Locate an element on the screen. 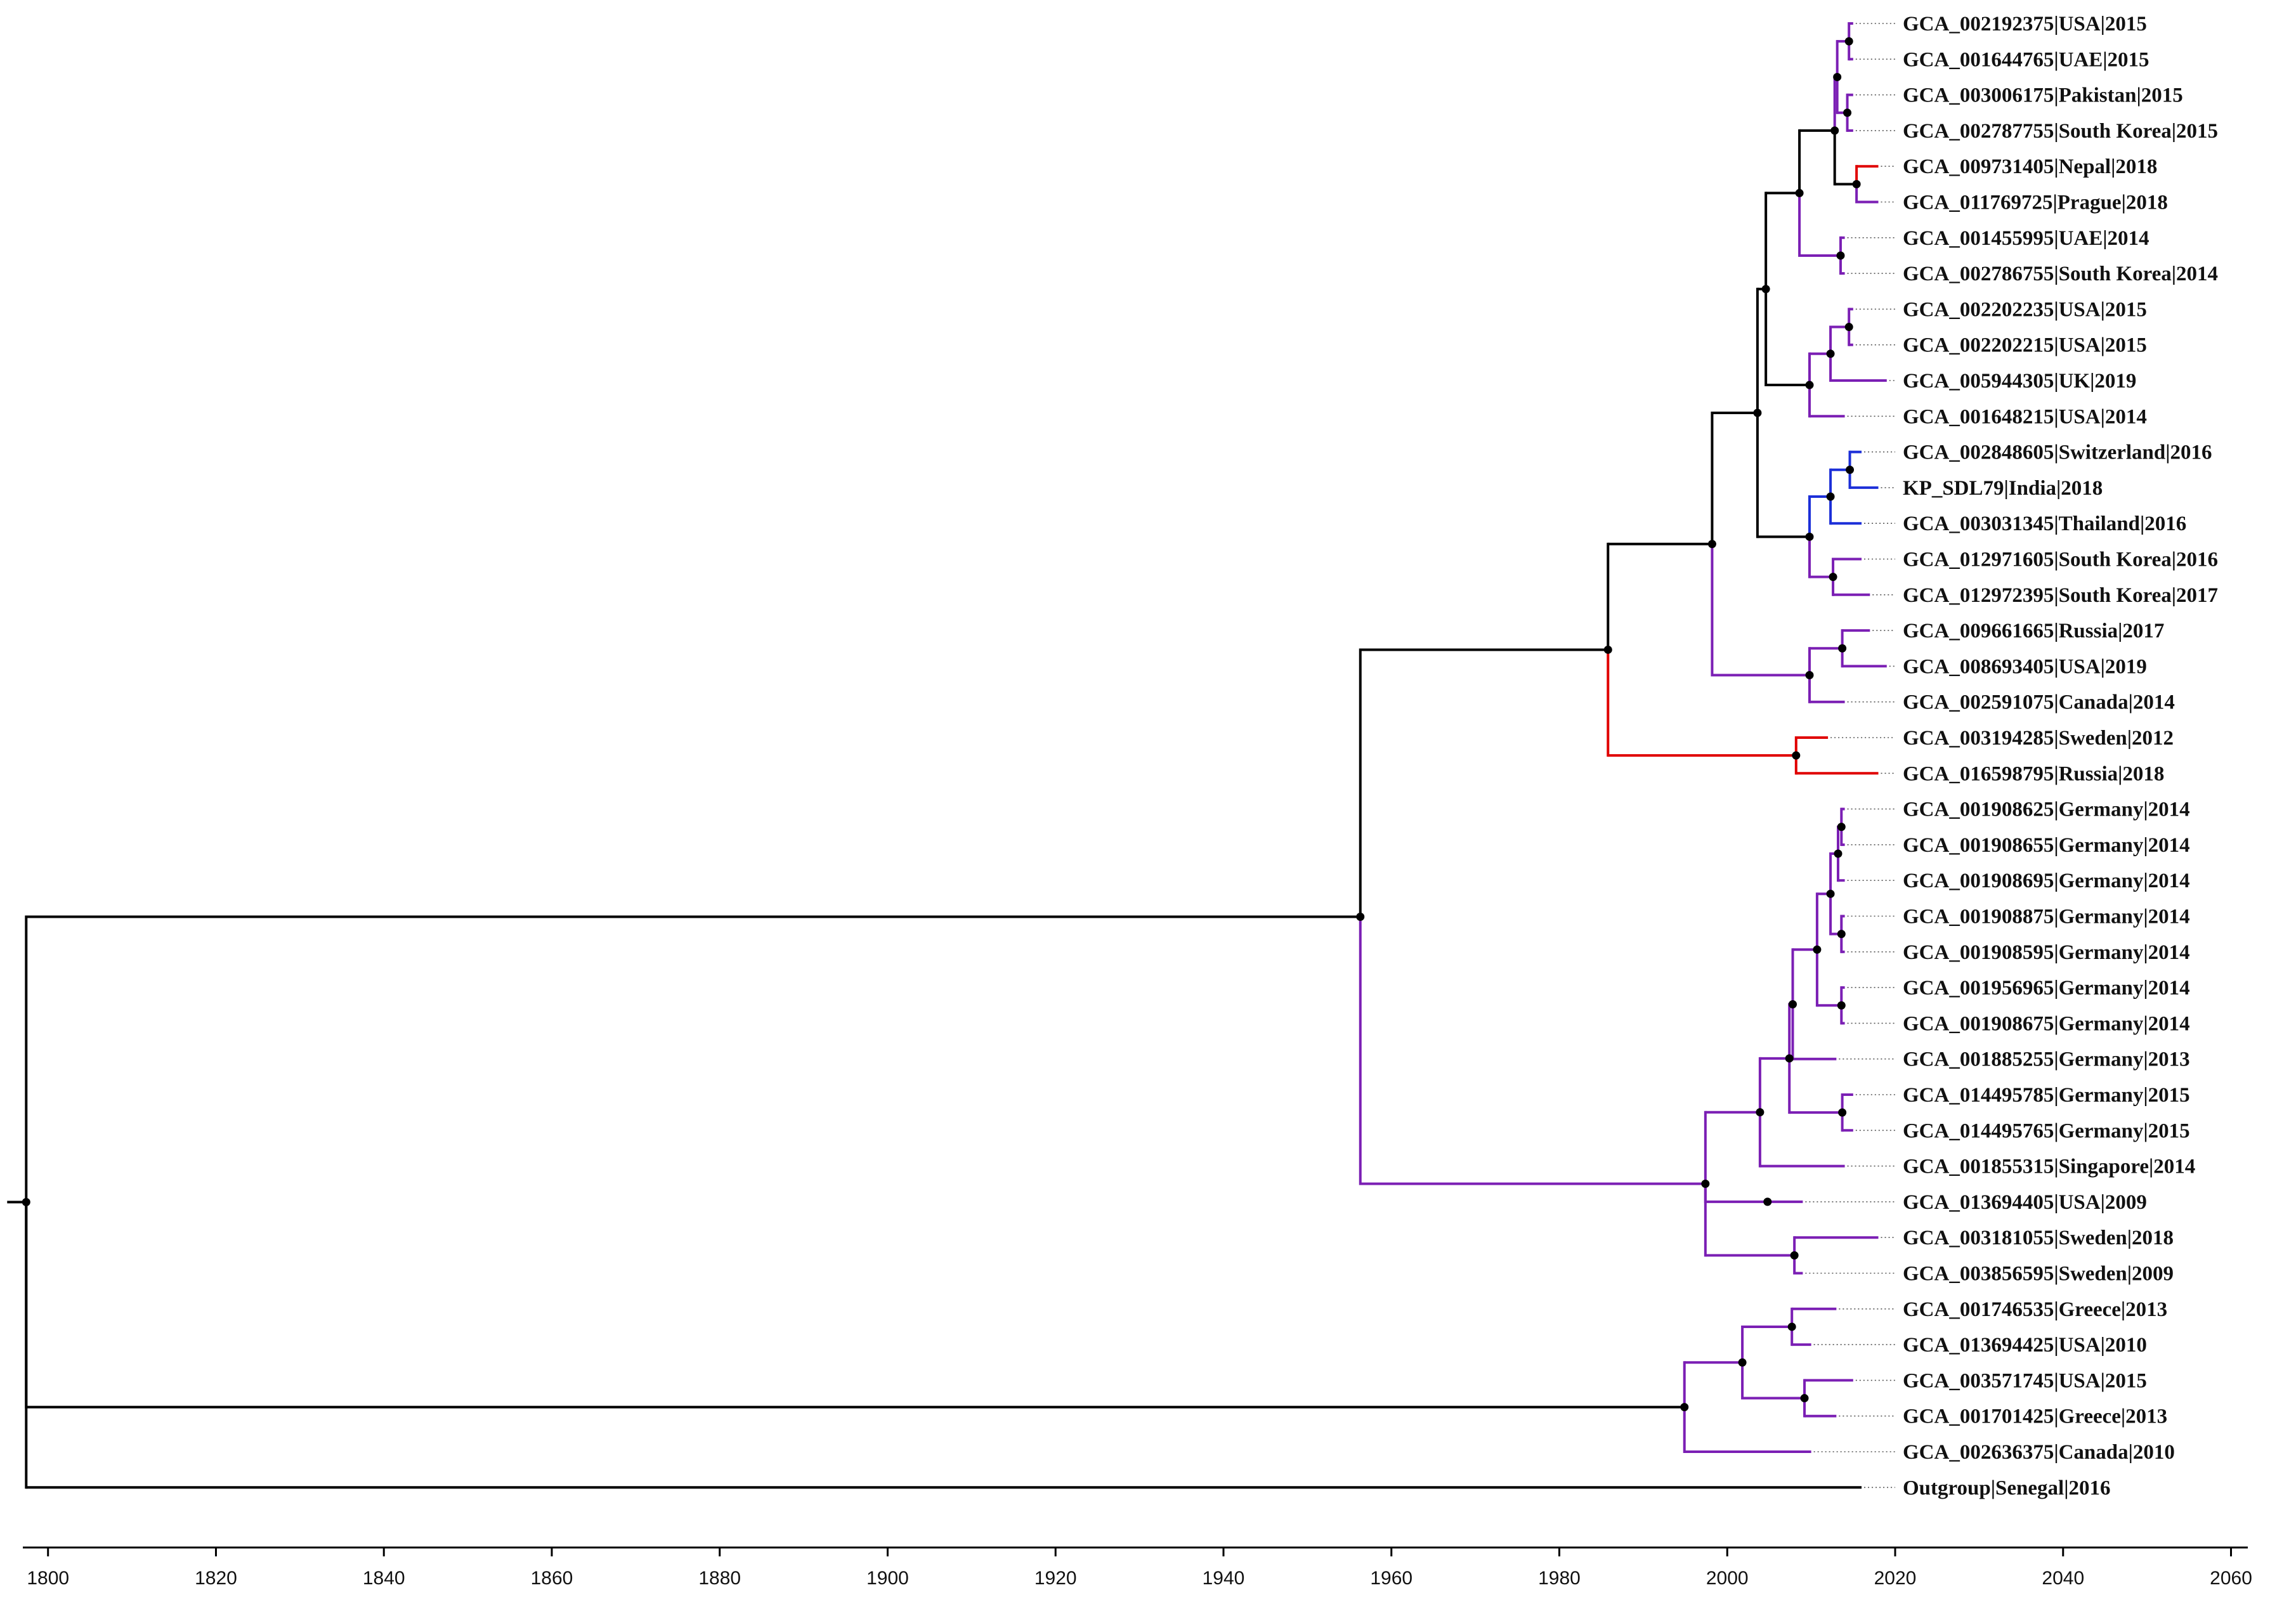 This screenshot has height=1616, width=2296. tip-label-29: GCA_001885255|Germany|2013 is located at coordinates (2046, 1059).